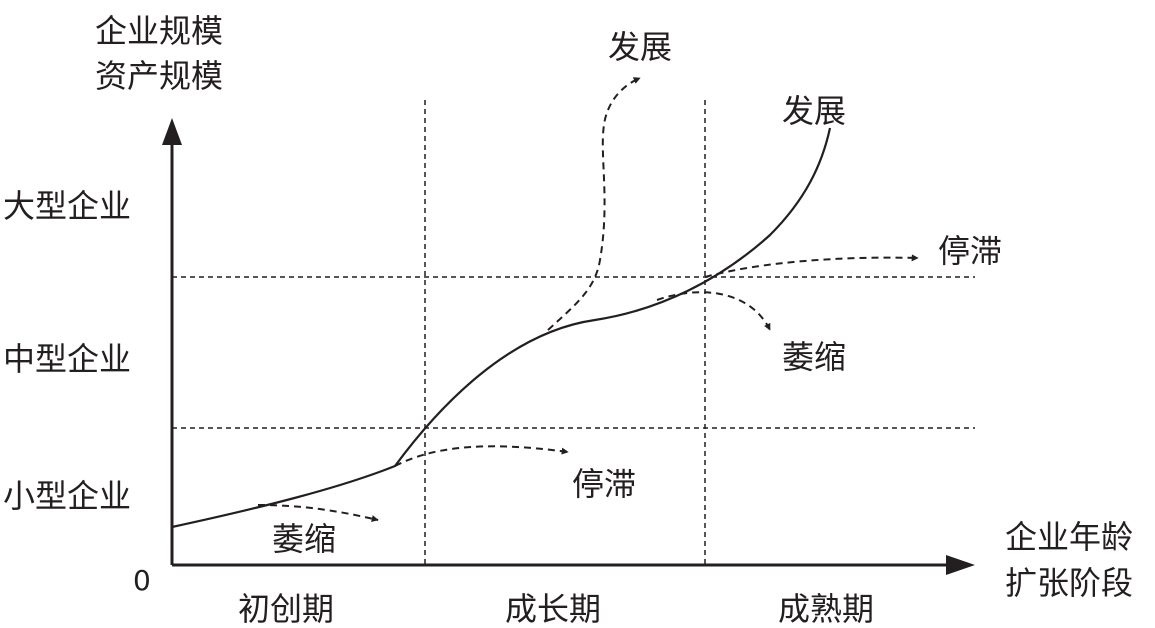 This screenshot has height=628, width=1155. What do you see at coordinates (1069, 583) in the screenshot?
I see `x-axis-title-line2: 扩张阶段` at bounding box center [1069, 583].